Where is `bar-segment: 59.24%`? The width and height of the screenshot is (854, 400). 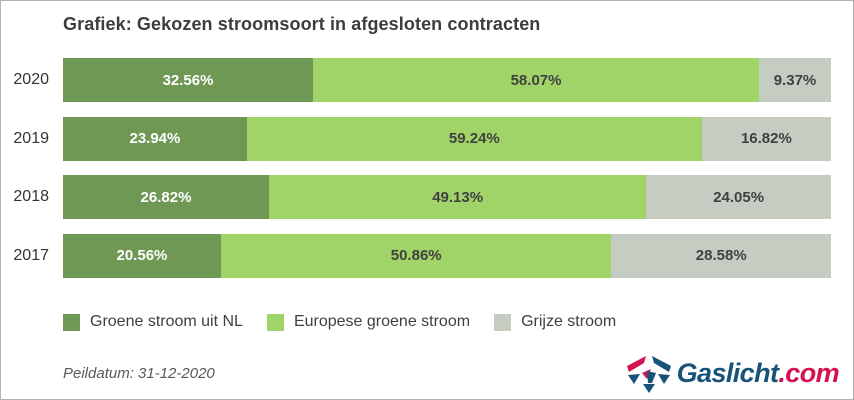 bar-segment: 59.24% is located at coordinates (474, 138).